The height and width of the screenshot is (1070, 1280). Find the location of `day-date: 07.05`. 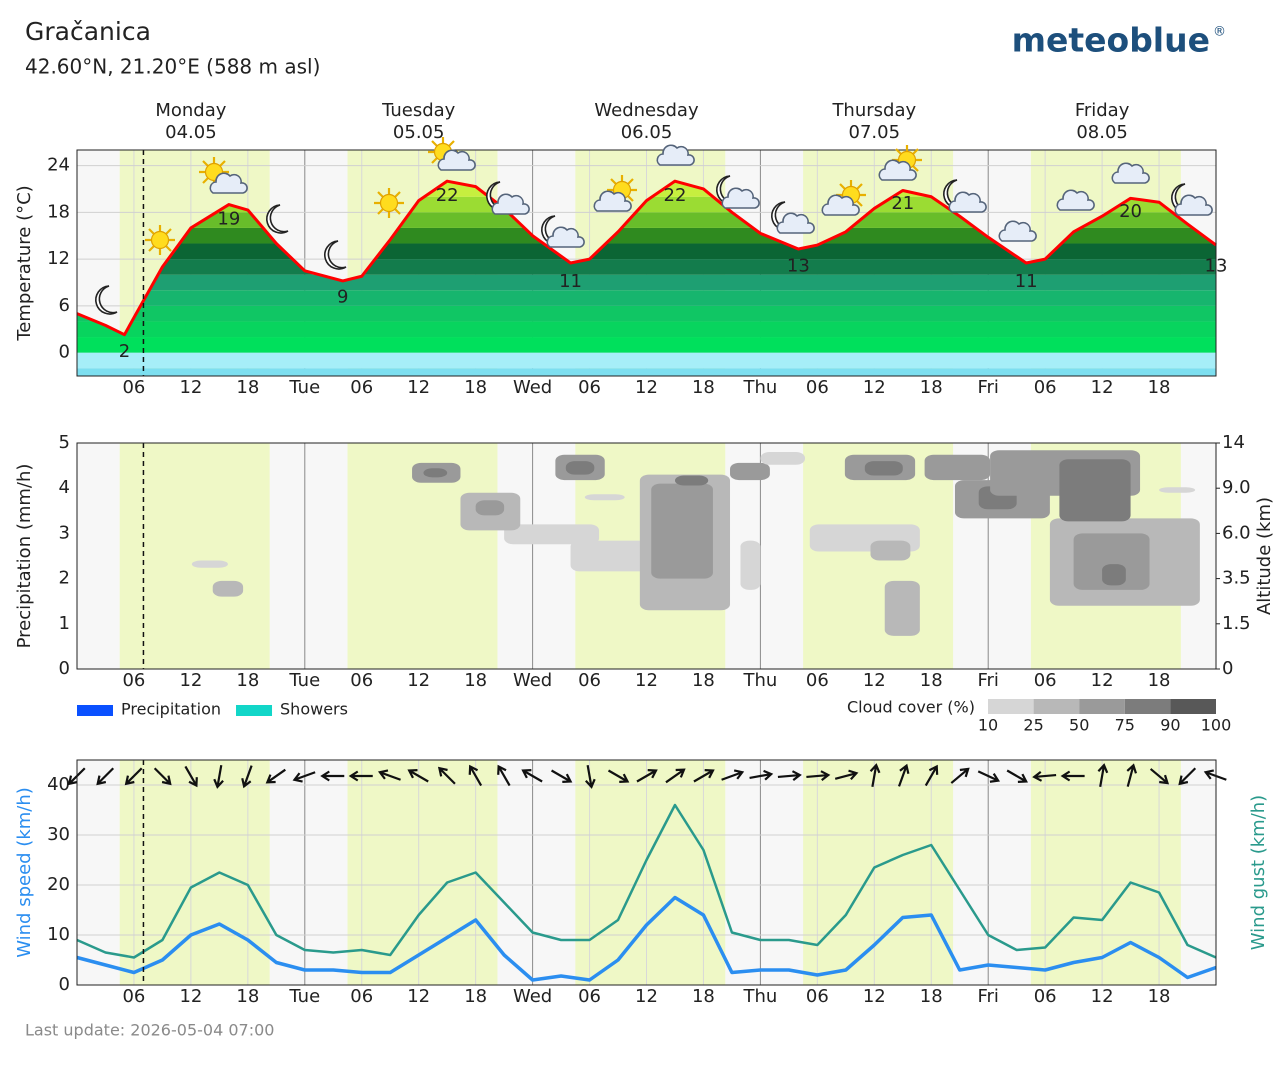

day-date: 07.05 is located at coordinates (875, 132).